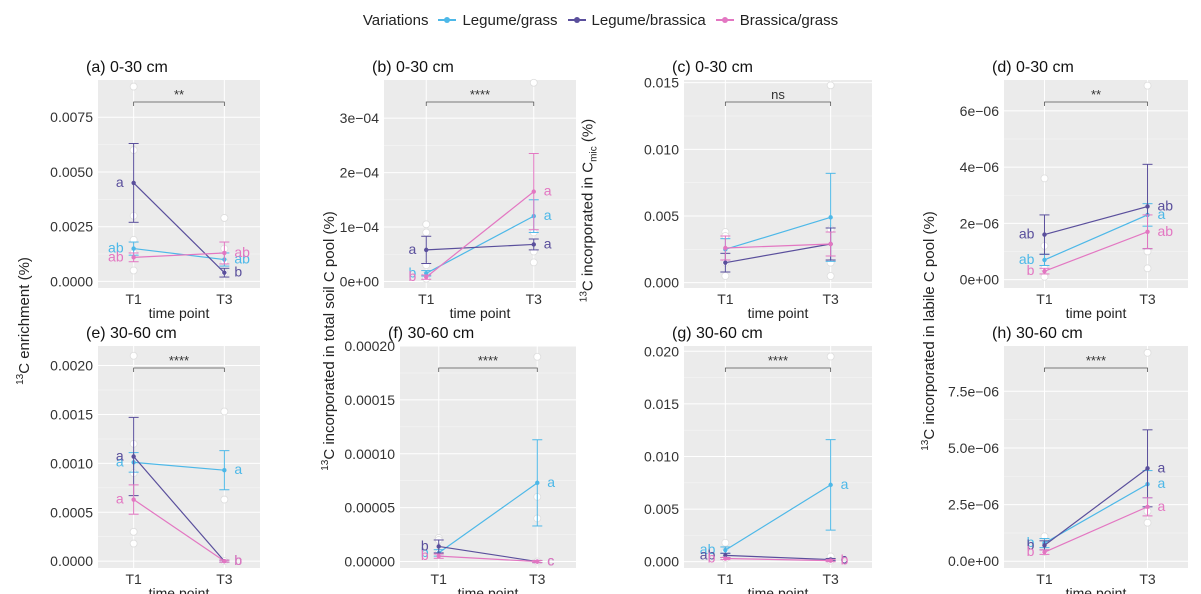 This screenshot has height=594, width=1201. I want to click on y-tick-label: 5.0e−06, so click(973, 448).